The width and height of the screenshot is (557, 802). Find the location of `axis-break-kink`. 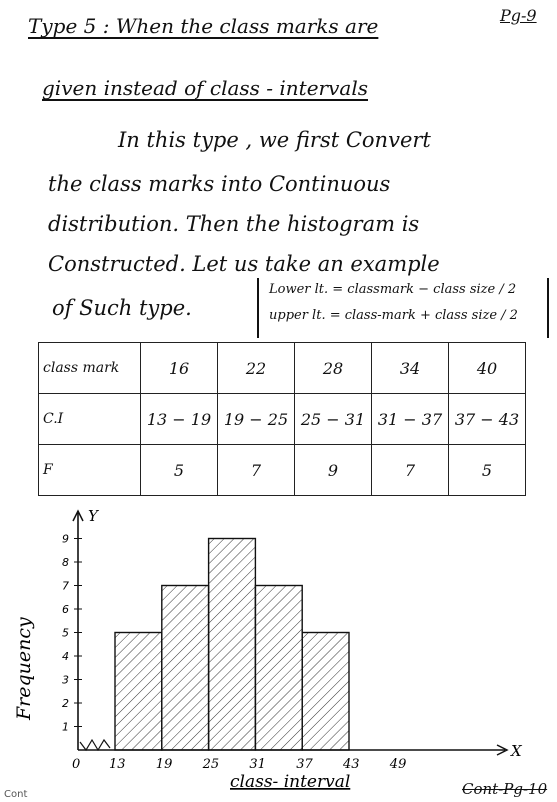

axis-break-kink is located at coordinates (95, 745).